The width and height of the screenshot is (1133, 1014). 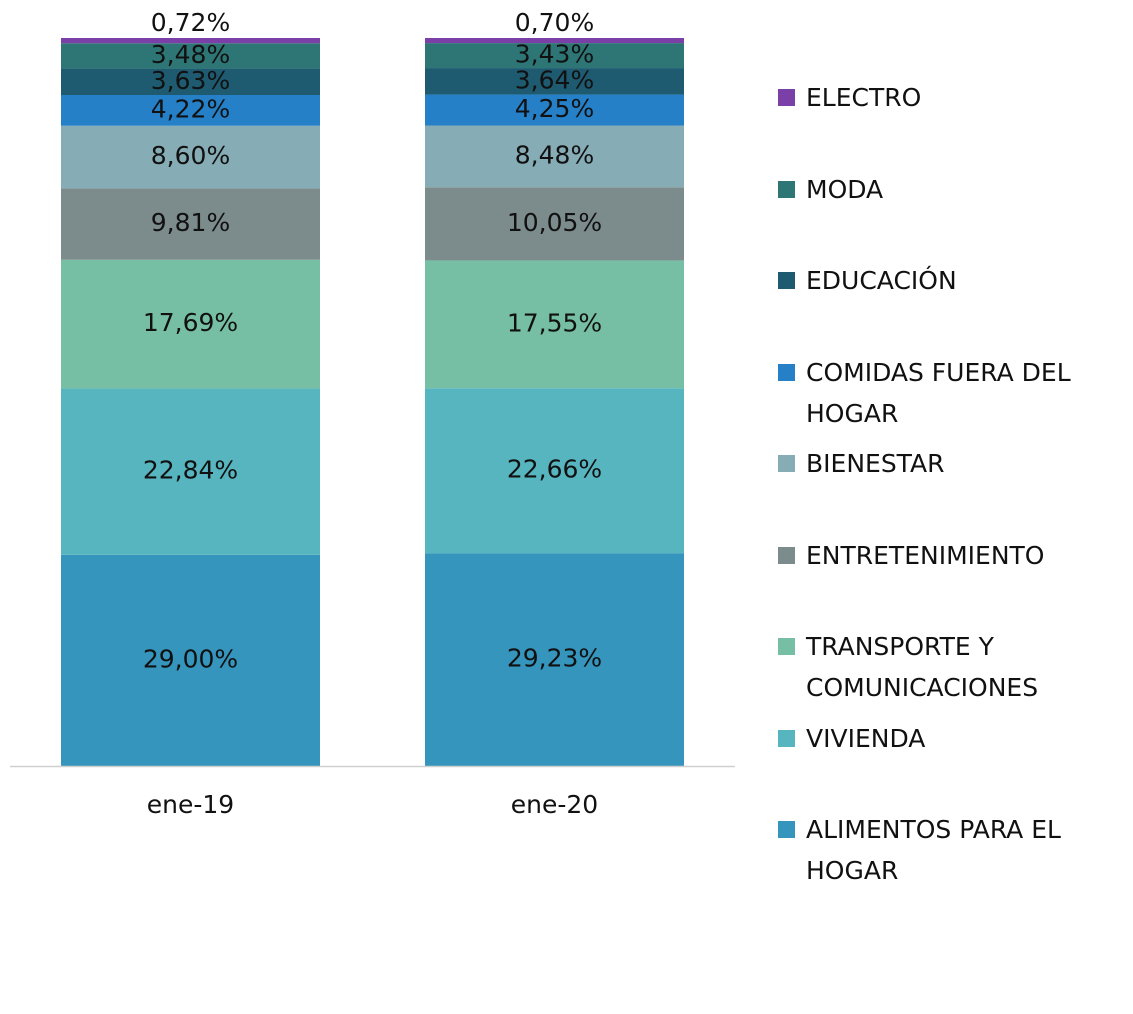 I want to click on legend-label: MODA, so click(x=845, y=189).